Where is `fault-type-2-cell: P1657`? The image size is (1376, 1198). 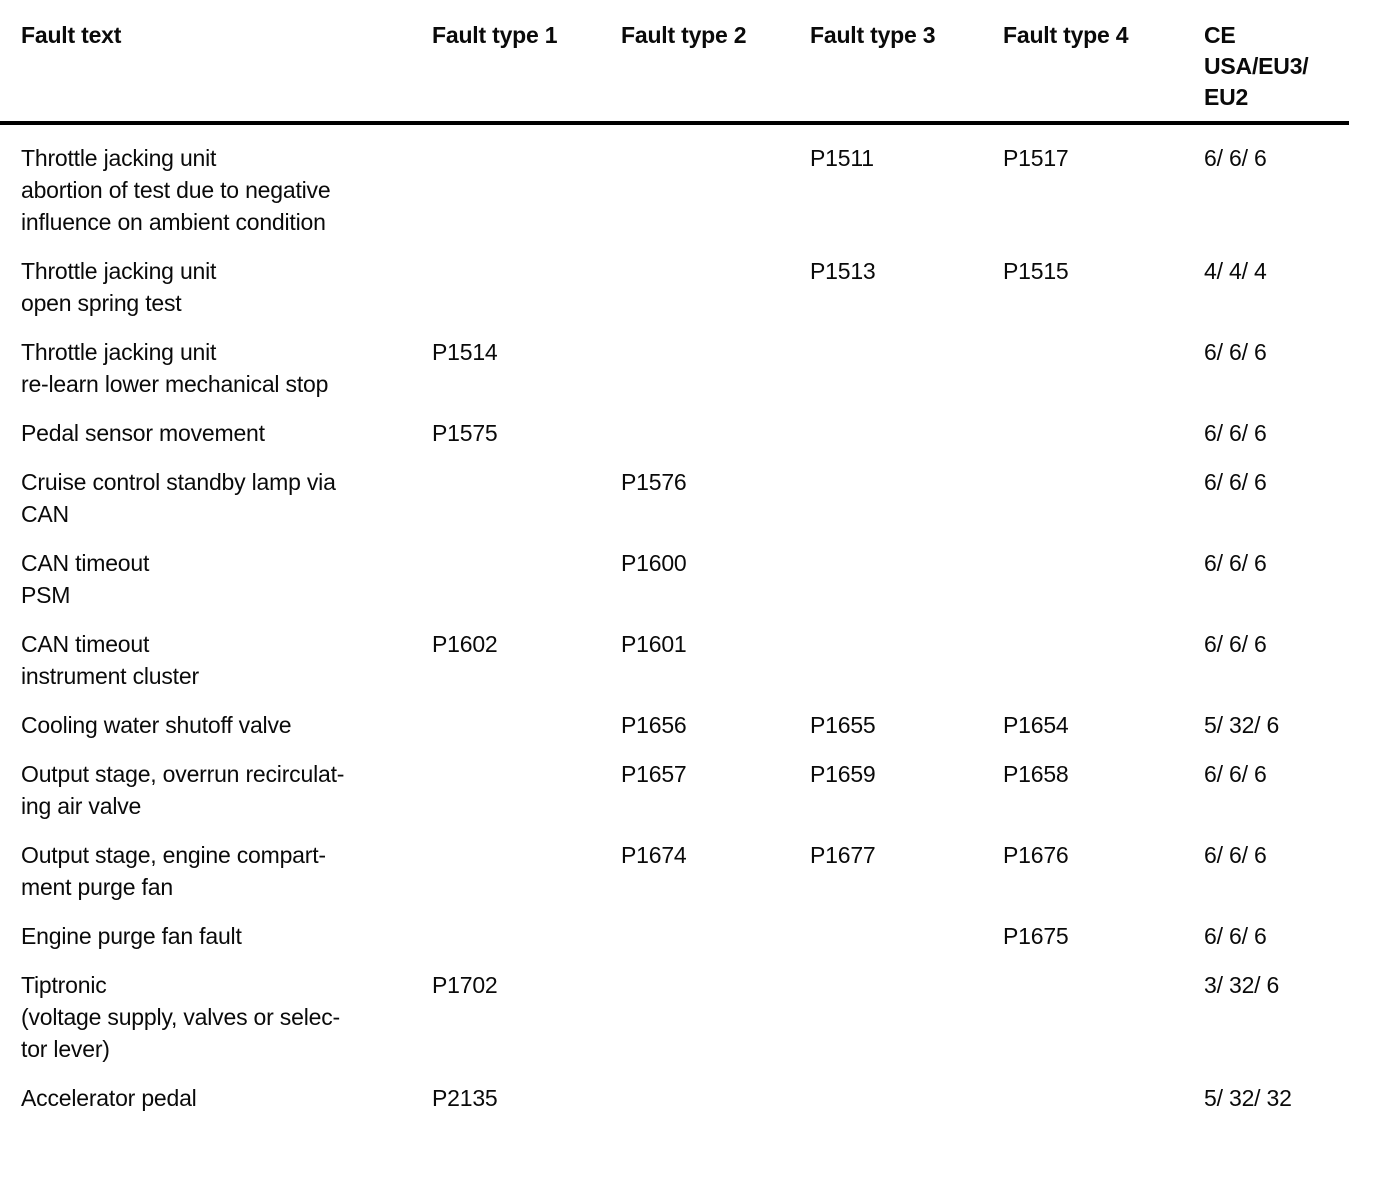
fault-type-2-cell: P1657 is located at coordinates (654, 774).